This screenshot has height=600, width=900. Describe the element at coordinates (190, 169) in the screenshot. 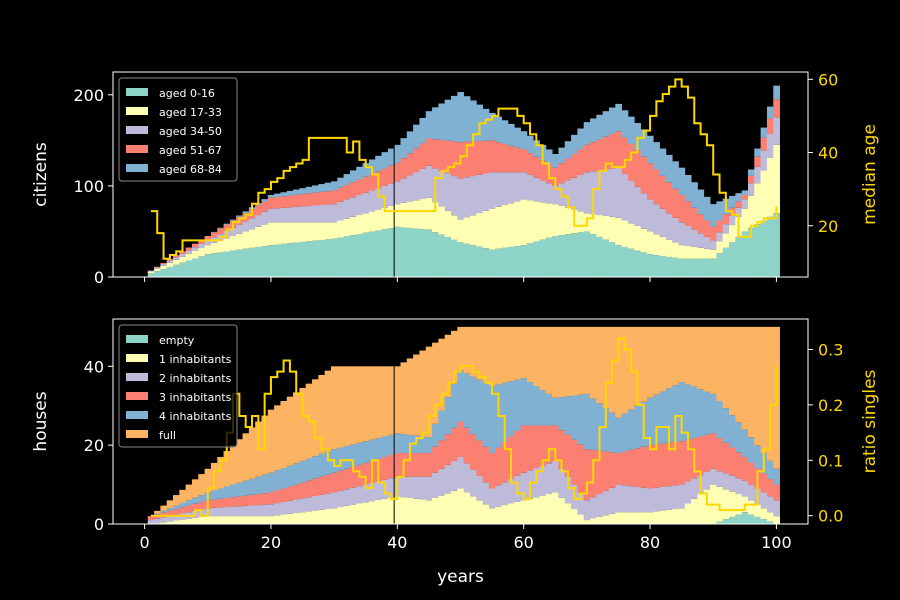

I see `legend-label: aged 68-84` at that location.